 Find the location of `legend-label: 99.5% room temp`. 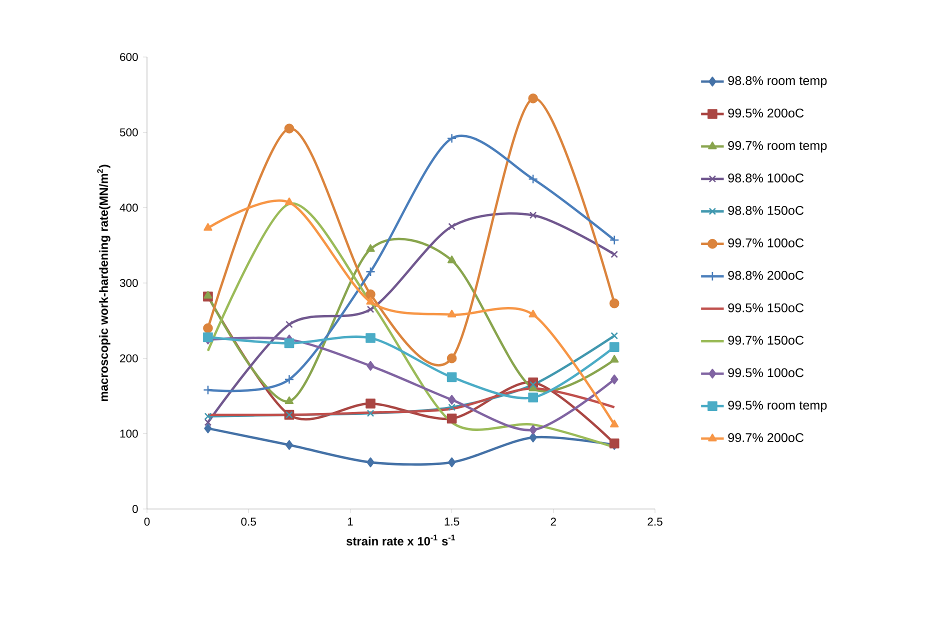

legend-label: 99.5% room temp is located at coordinates (777, 406).